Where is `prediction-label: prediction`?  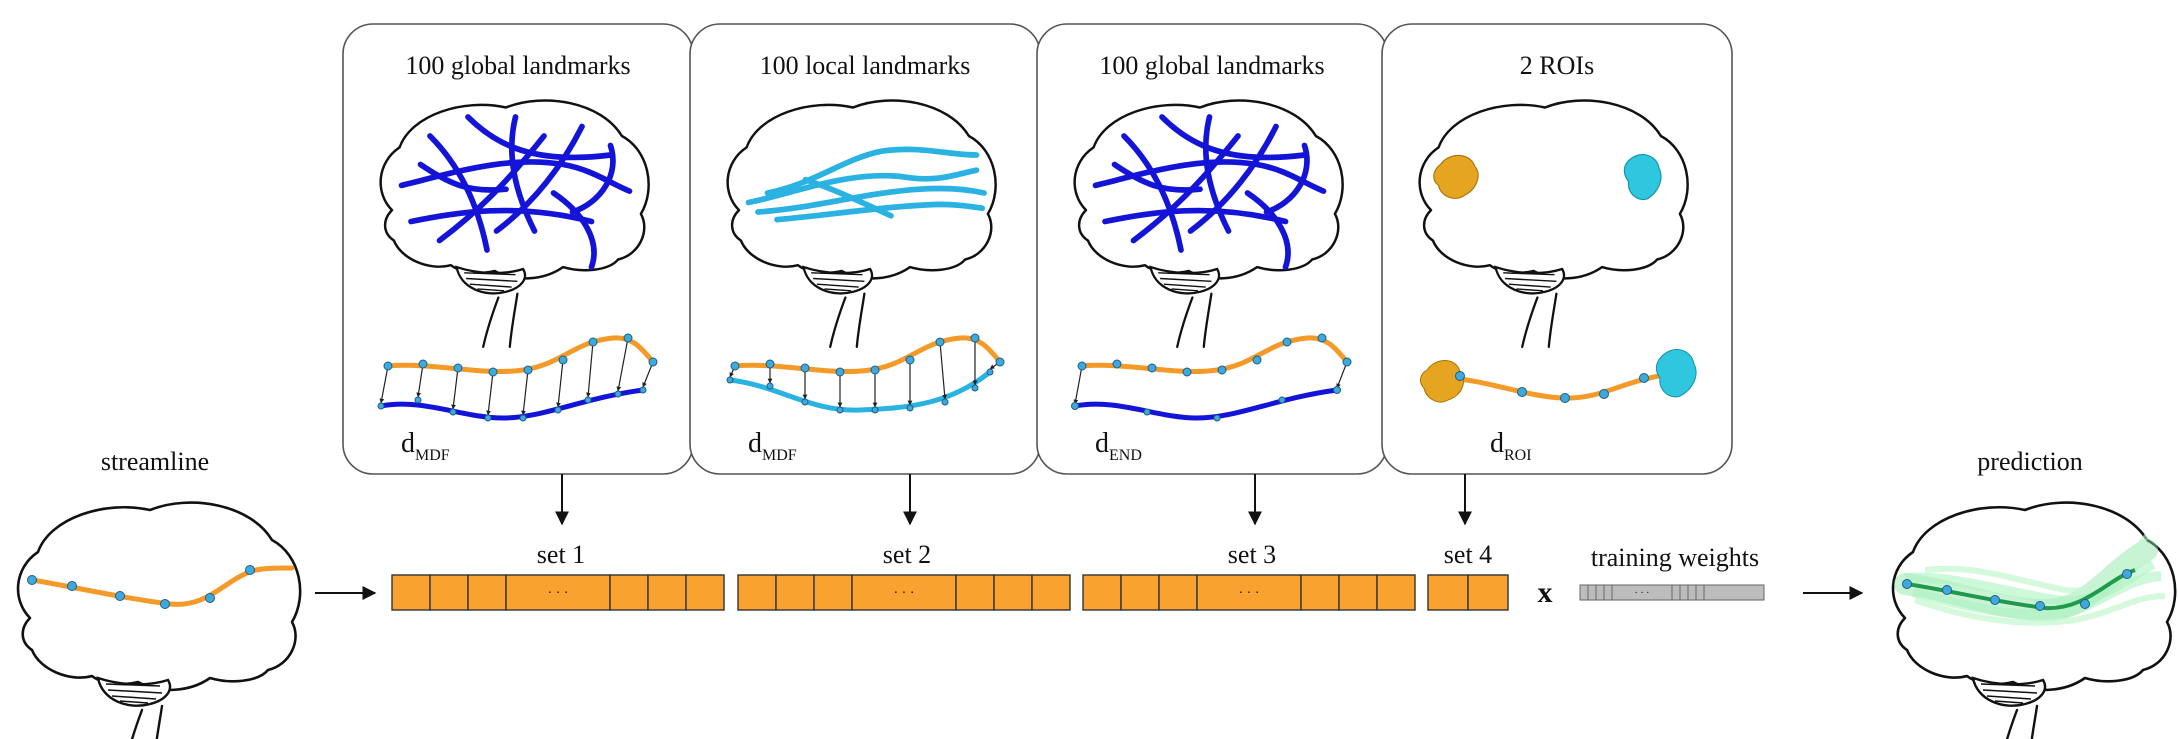 prediction-label: prediction is located at coordinates (2029, 461).